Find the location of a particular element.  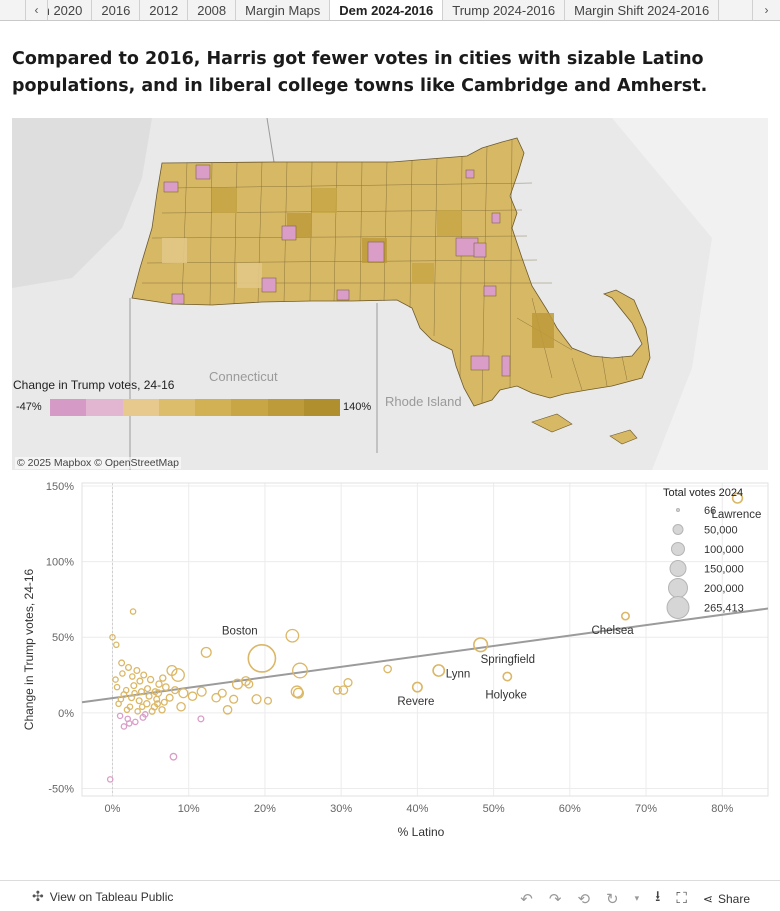

tab-scroll-left-button is located at coordinates (13, 10).